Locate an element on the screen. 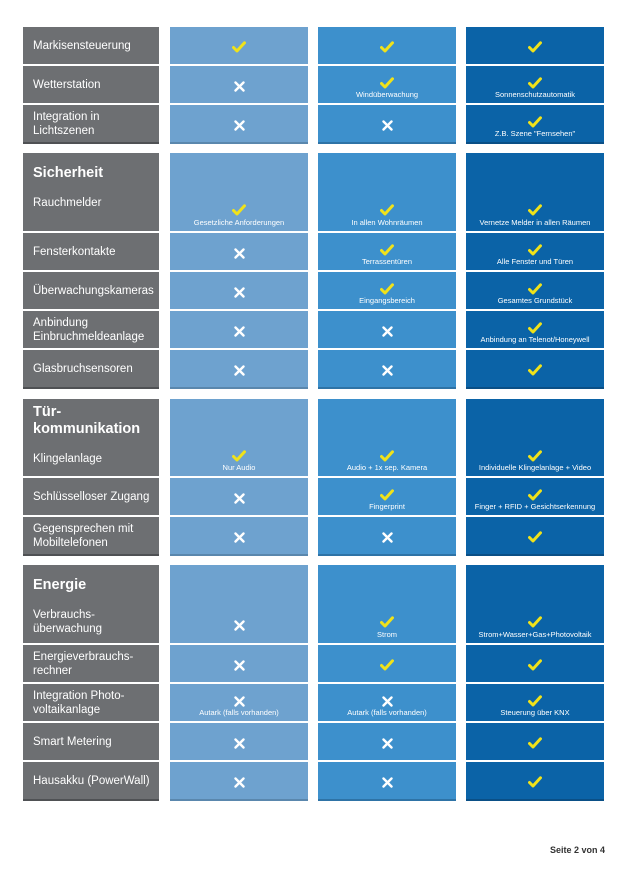 This screenshot has width=624, height=872. row-label-text: Gegensprechen mit is located at coordinates (83, 528).